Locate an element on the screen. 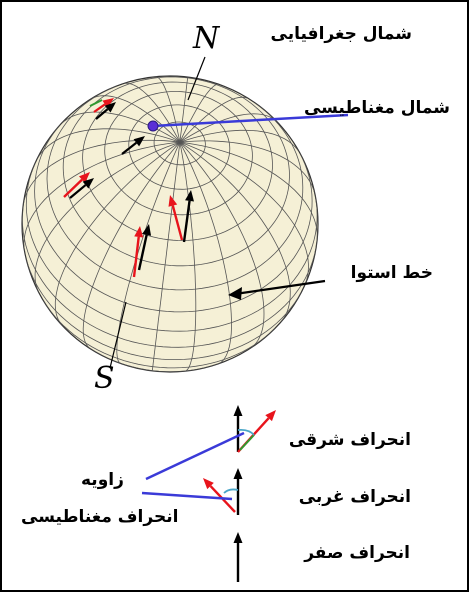  legend-west-geographic-arrow is located at coordinates (238, 491).